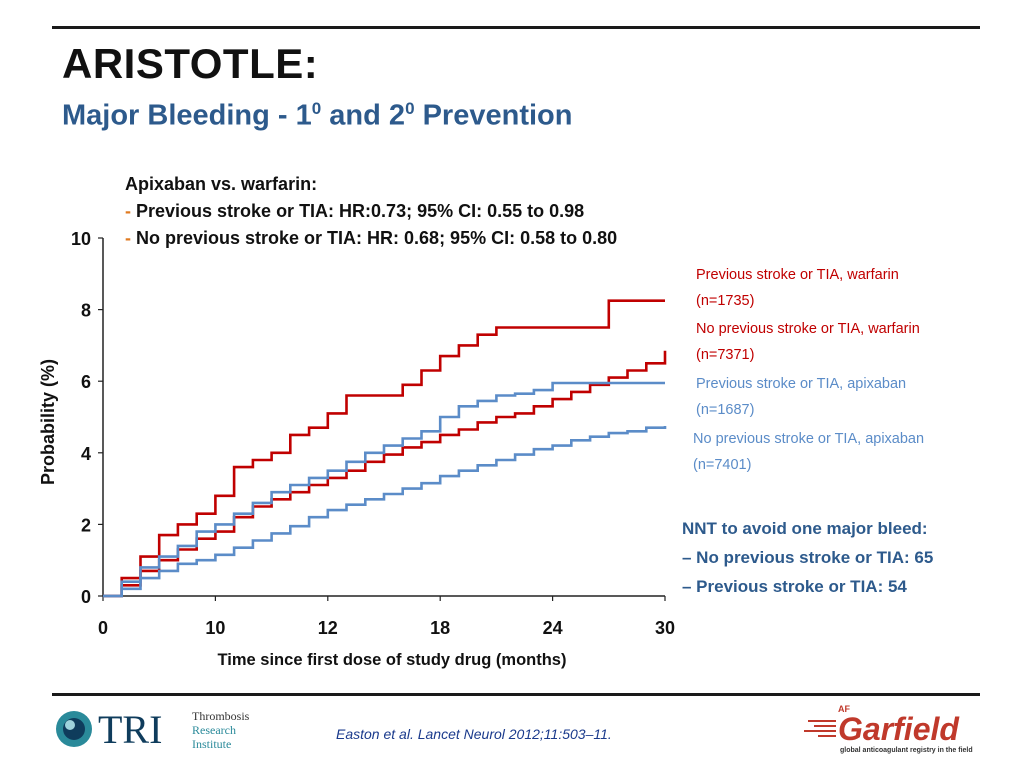  I want to click on tri-logo-mark: TRI, so click(130, 729).